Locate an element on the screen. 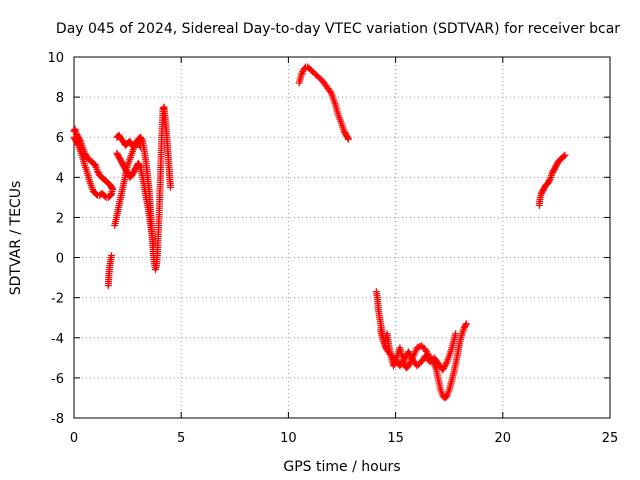 The height and width of the screenshot is (480, 640). y-tick-labels: -8 -6 -4 -2 0 2 4 6 8 10 is located at coordinates (55, 239).